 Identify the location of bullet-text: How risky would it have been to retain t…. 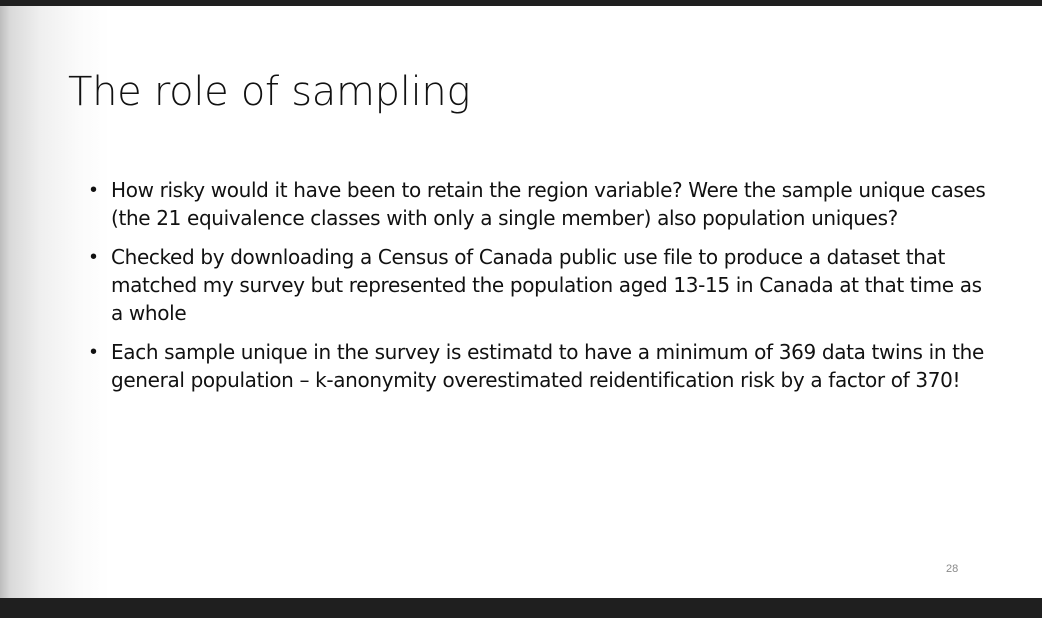
(548, 204).